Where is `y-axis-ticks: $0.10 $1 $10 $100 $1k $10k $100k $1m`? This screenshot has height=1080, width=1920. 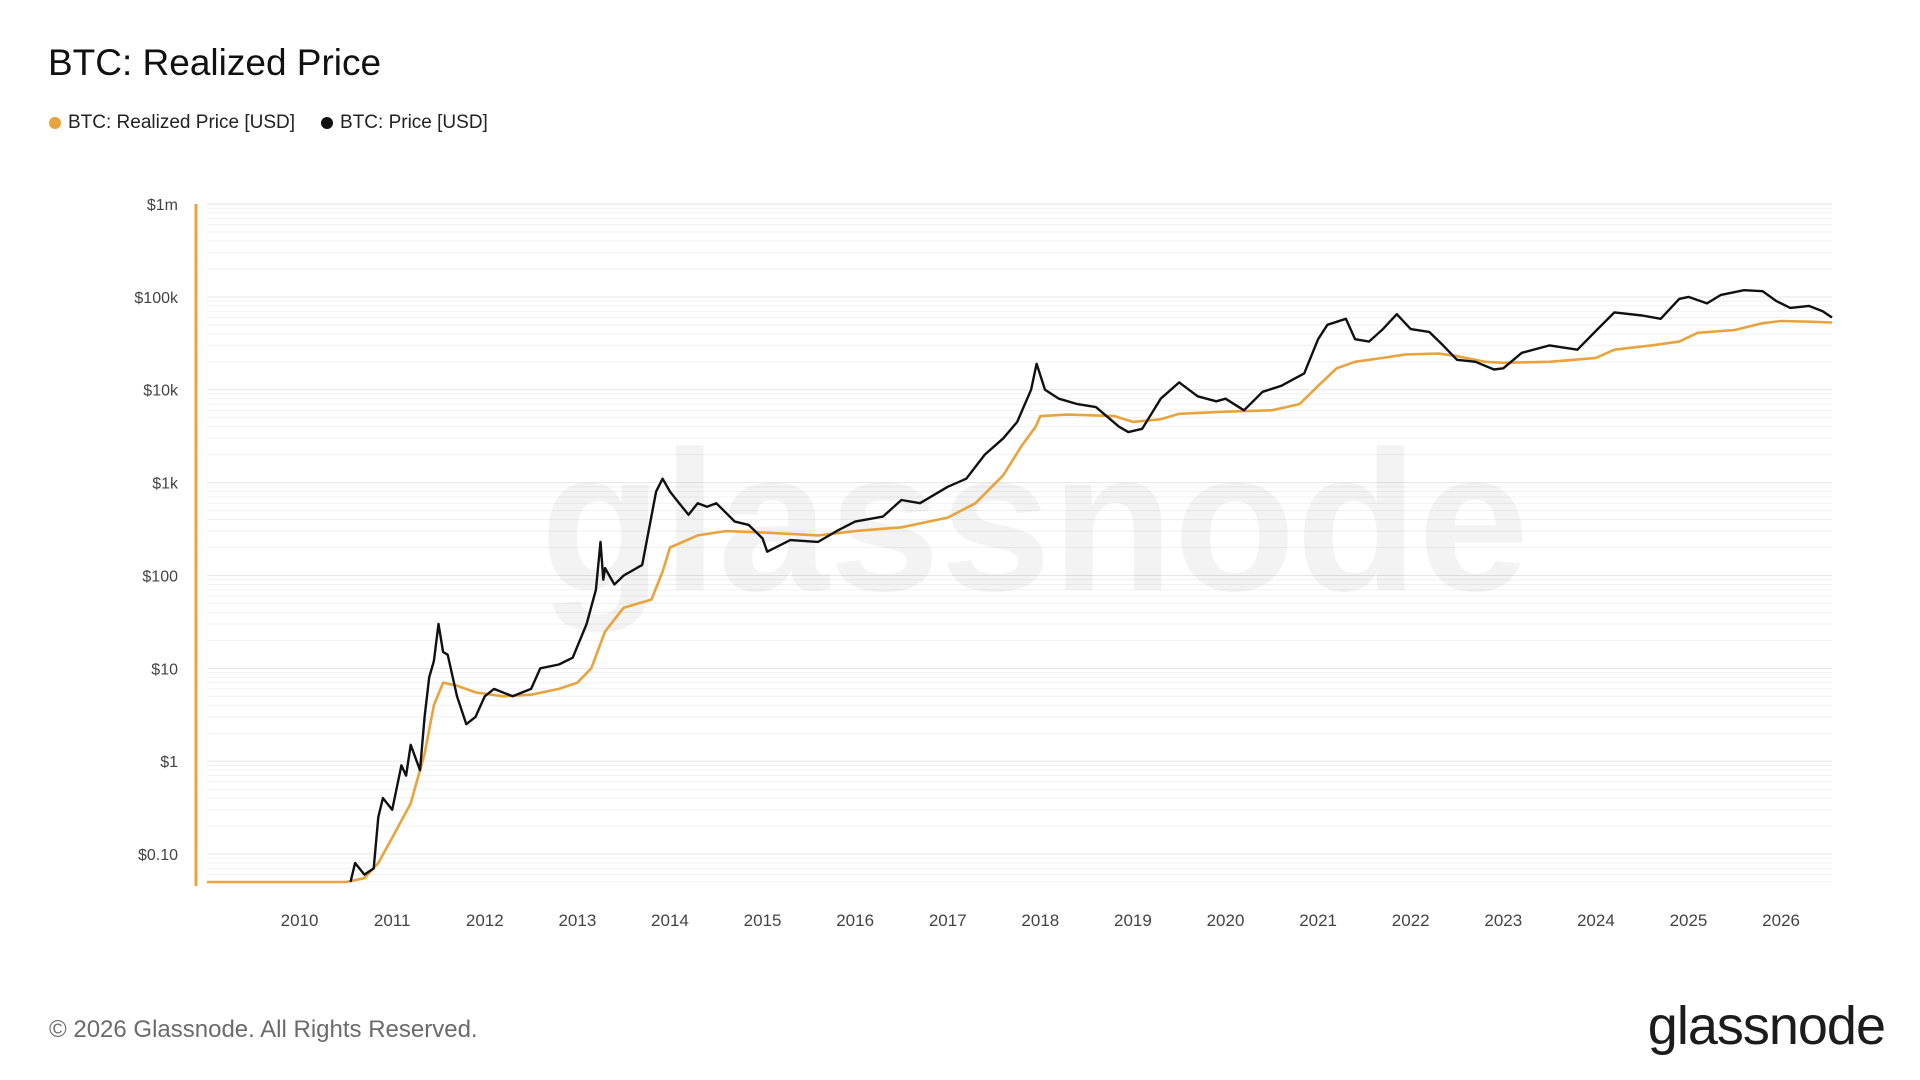
y-axis-ticks: $0.10 $1 $10 $100 $1k $10k $100k $1m is located at coordinates (156, 530).